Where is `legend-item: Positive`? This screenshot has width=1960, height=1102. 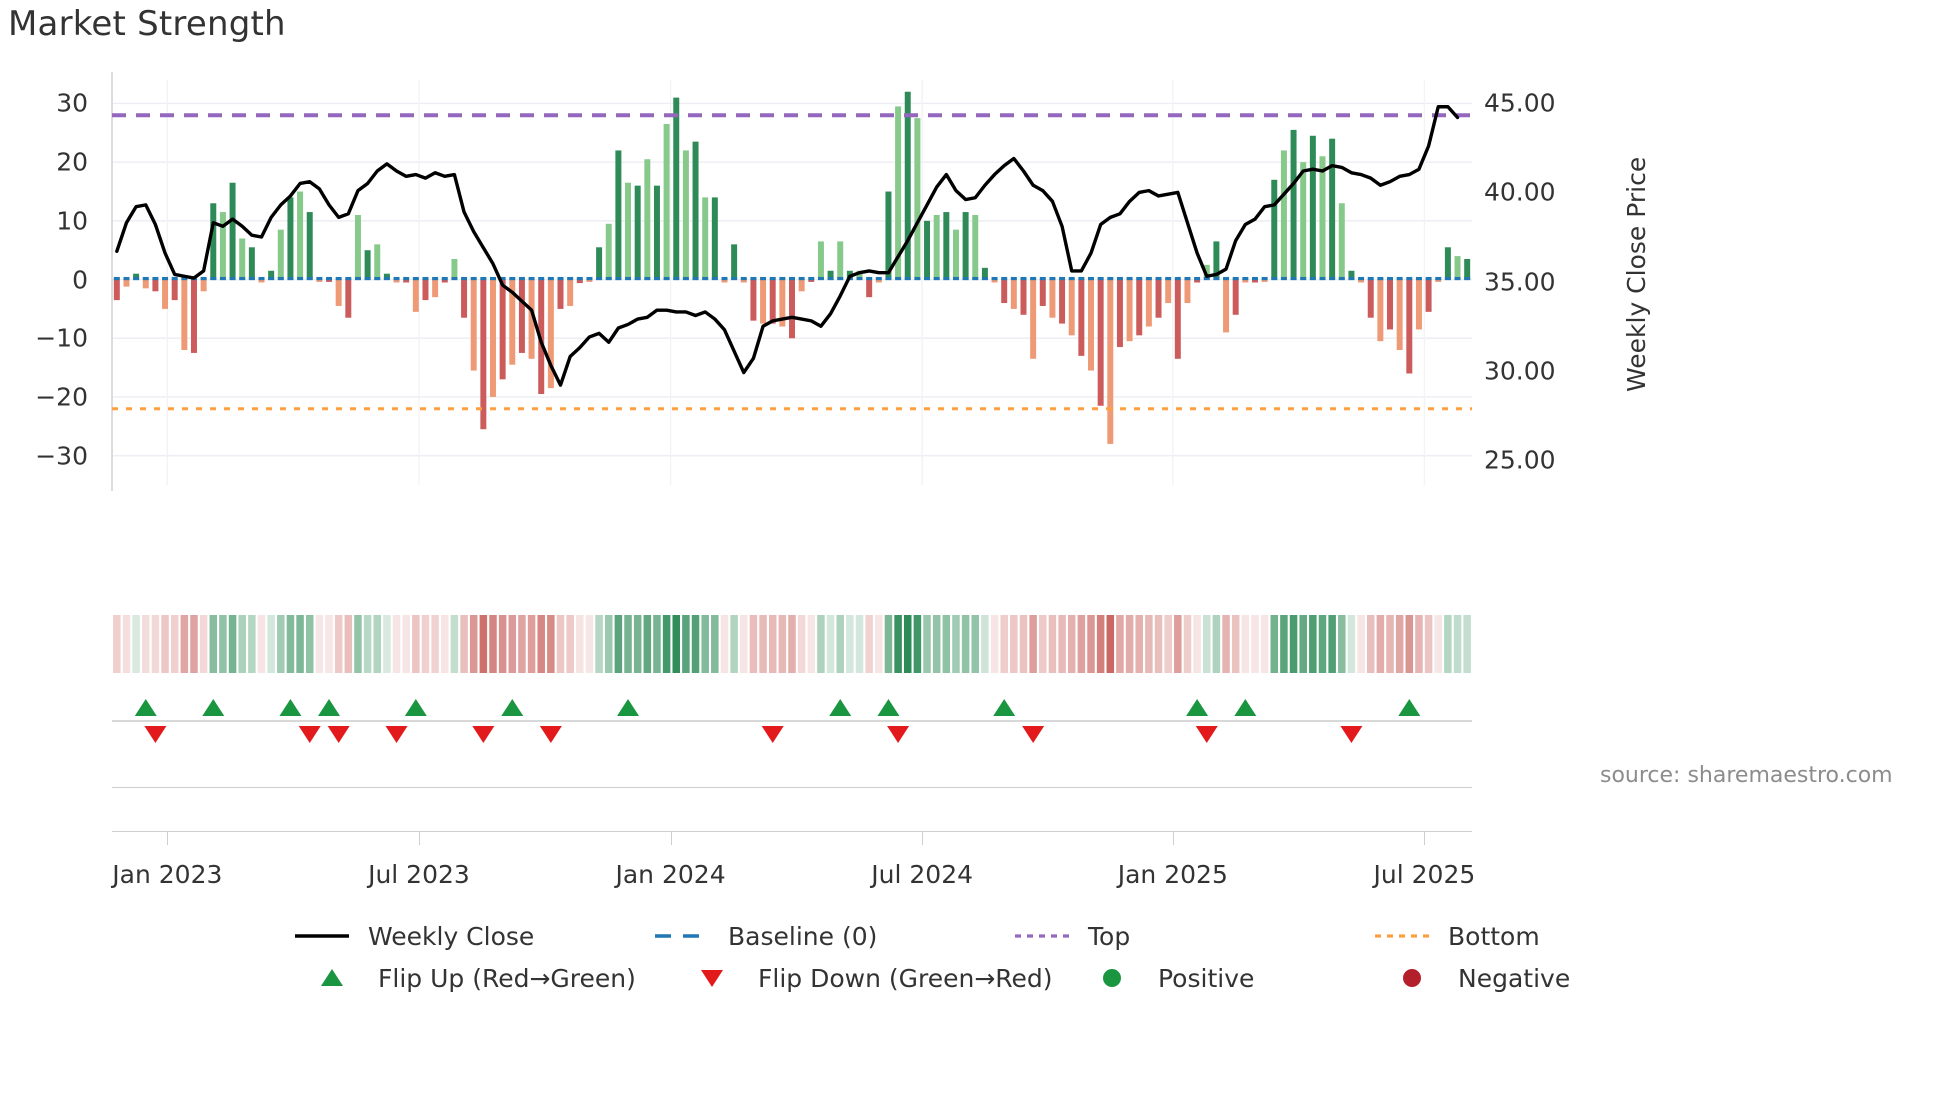 legend-item: Positive is located at coordinates (1230, 978).